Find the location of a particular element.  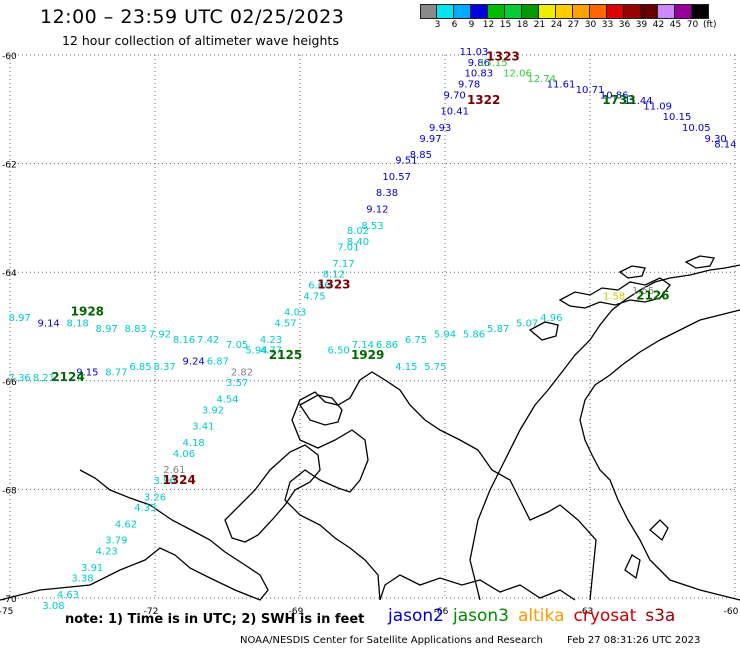

wave-height-value: 8.16 is located at coordinates (184, 340).